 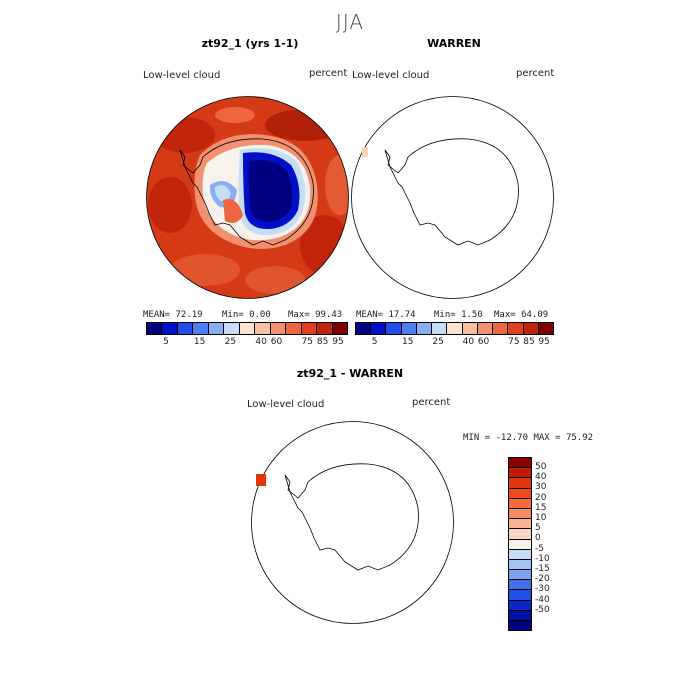 I want to click on colorbar-tick-label: -15, so click(x=542, y=569).